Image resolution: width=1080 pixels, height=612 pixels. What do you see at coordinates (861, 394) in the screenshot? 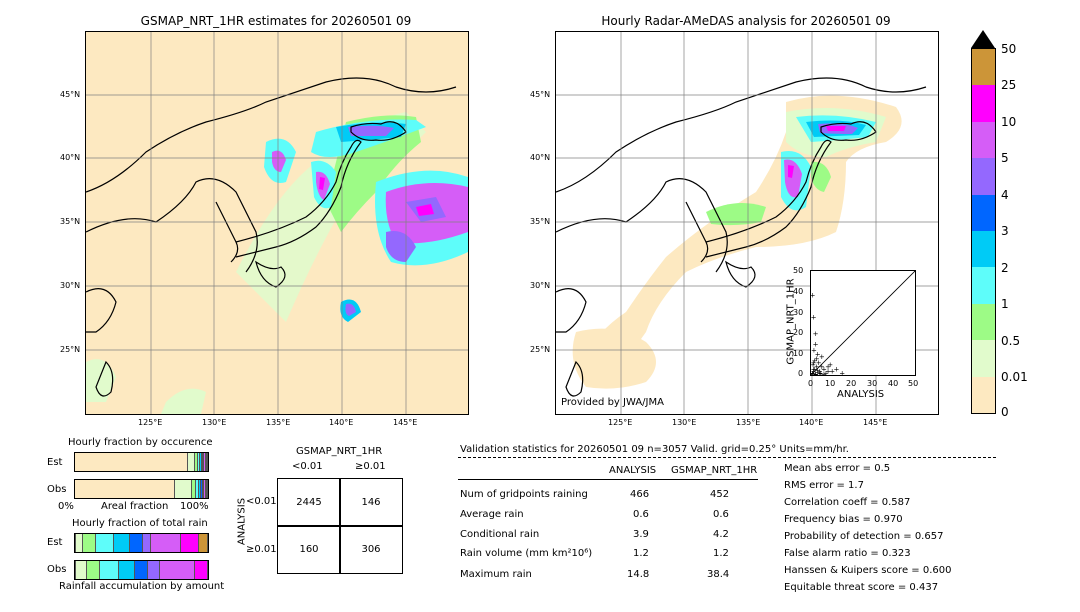
I see `scatter-x-label: ANALYSIS` at bounding box center [861, 394].